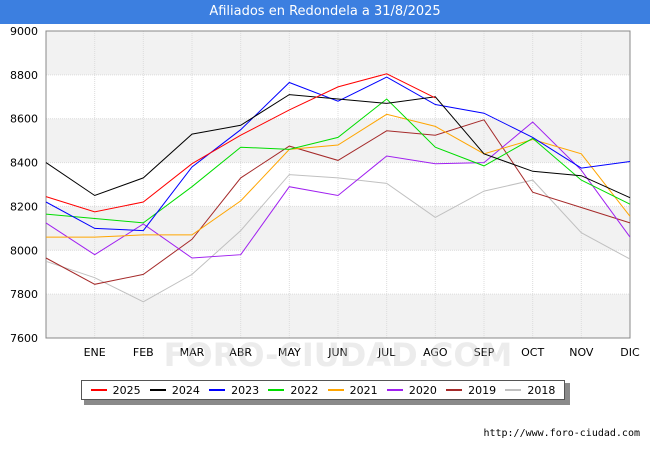  I want to click on x-tick-label: AGO, so click(435, 352).